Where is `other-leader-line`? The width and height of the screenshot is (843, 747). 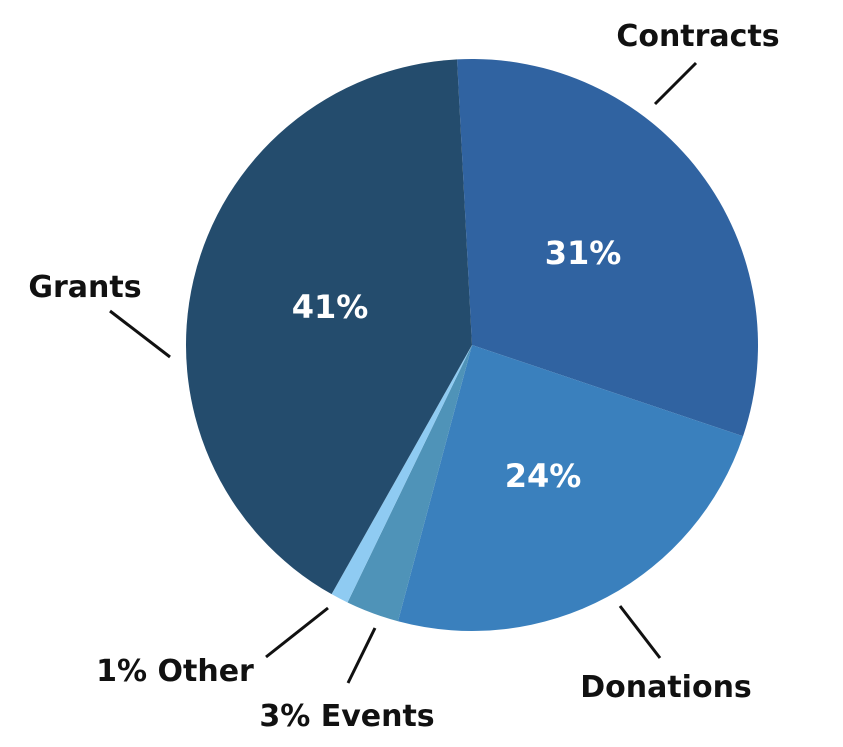 other-leader-line is located at coordinates (297, 632).